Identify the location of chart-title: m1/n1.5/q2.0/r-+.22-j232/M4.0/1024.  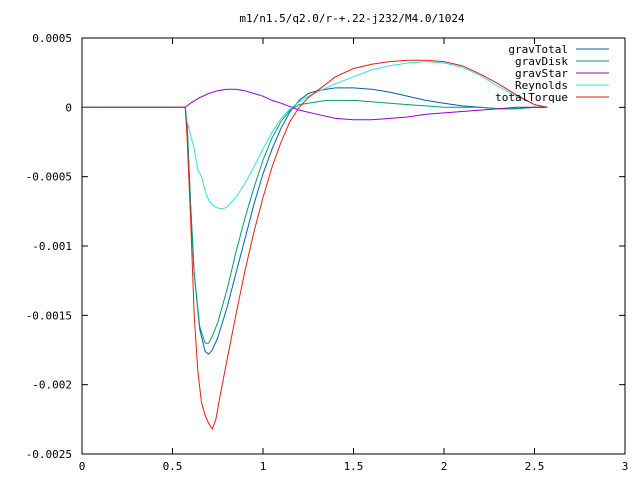
(352, 18).